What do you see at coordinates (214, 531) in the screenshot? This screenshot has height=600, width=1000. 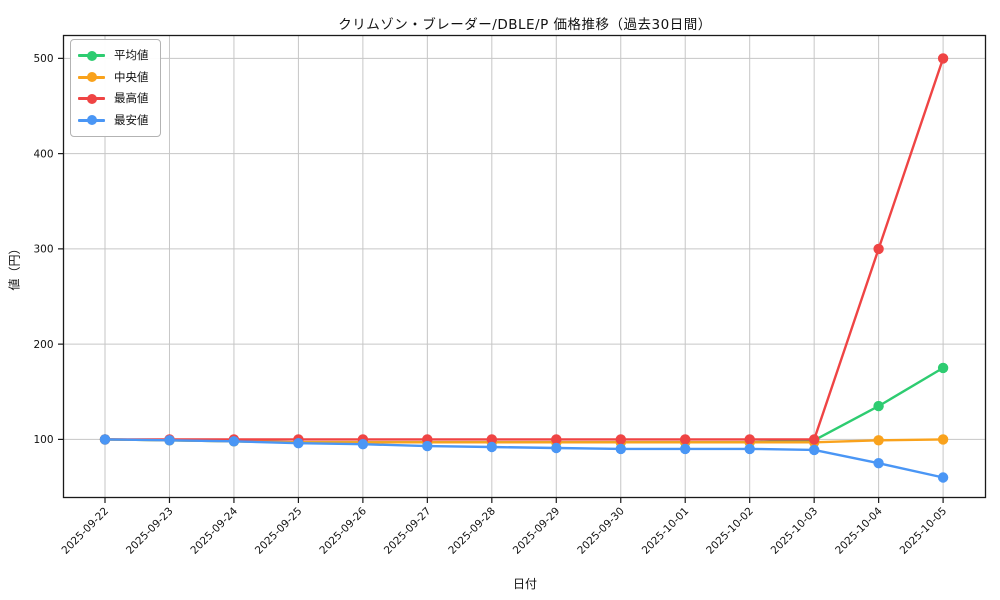 I see `x-tick-label: 2025-09-24` at bounding box center [214, 531].